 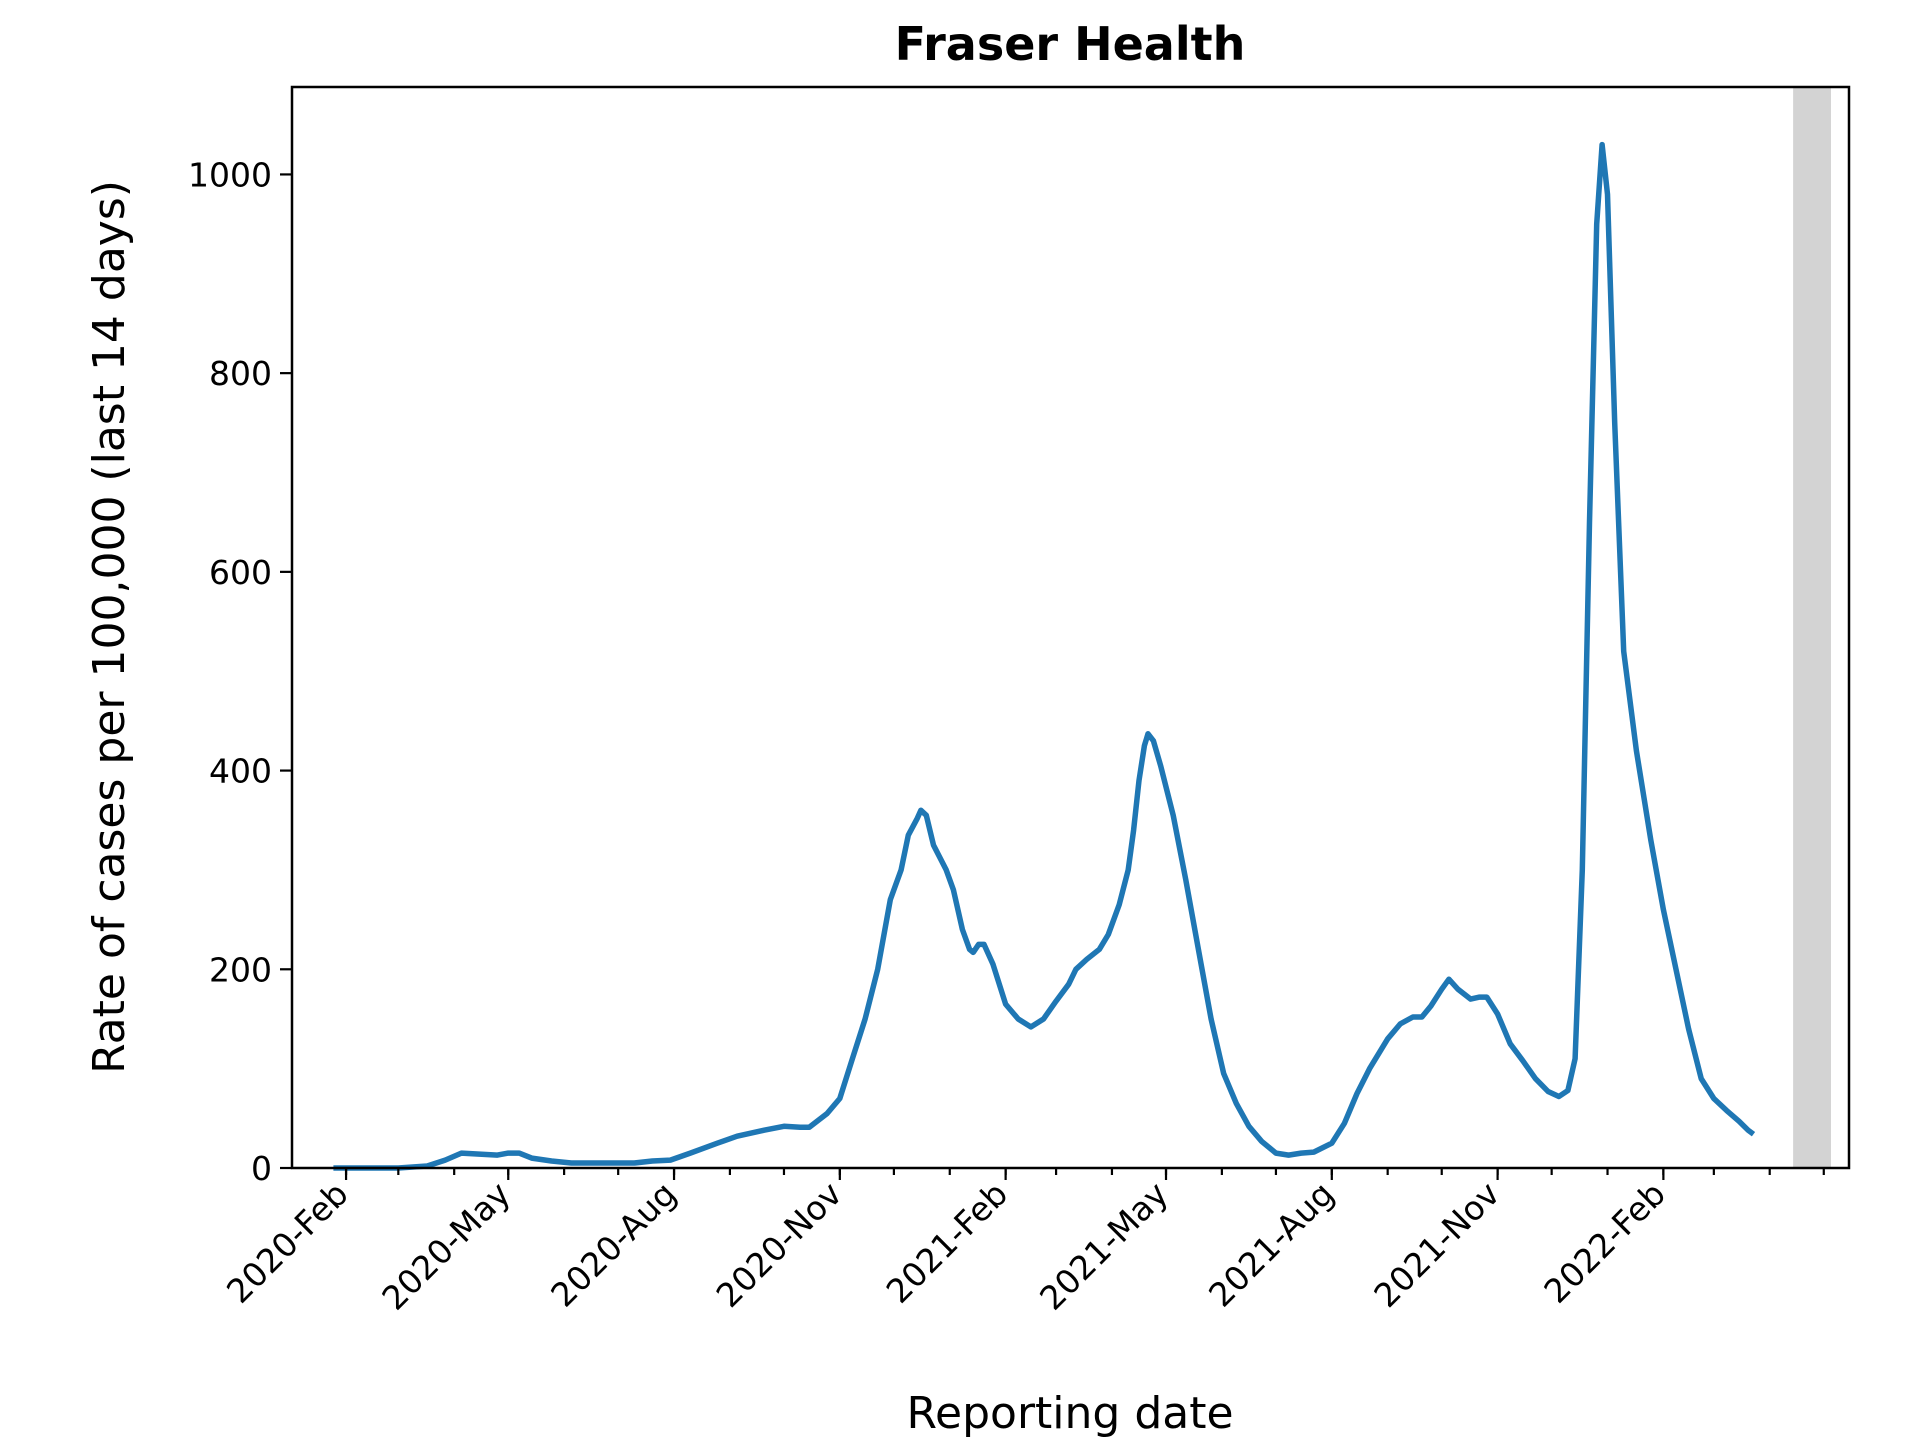 What do you see at coordinates (230, 174) in the screenshot?
I see `y-tick-label: 1000` at bounding box center [230, 174].